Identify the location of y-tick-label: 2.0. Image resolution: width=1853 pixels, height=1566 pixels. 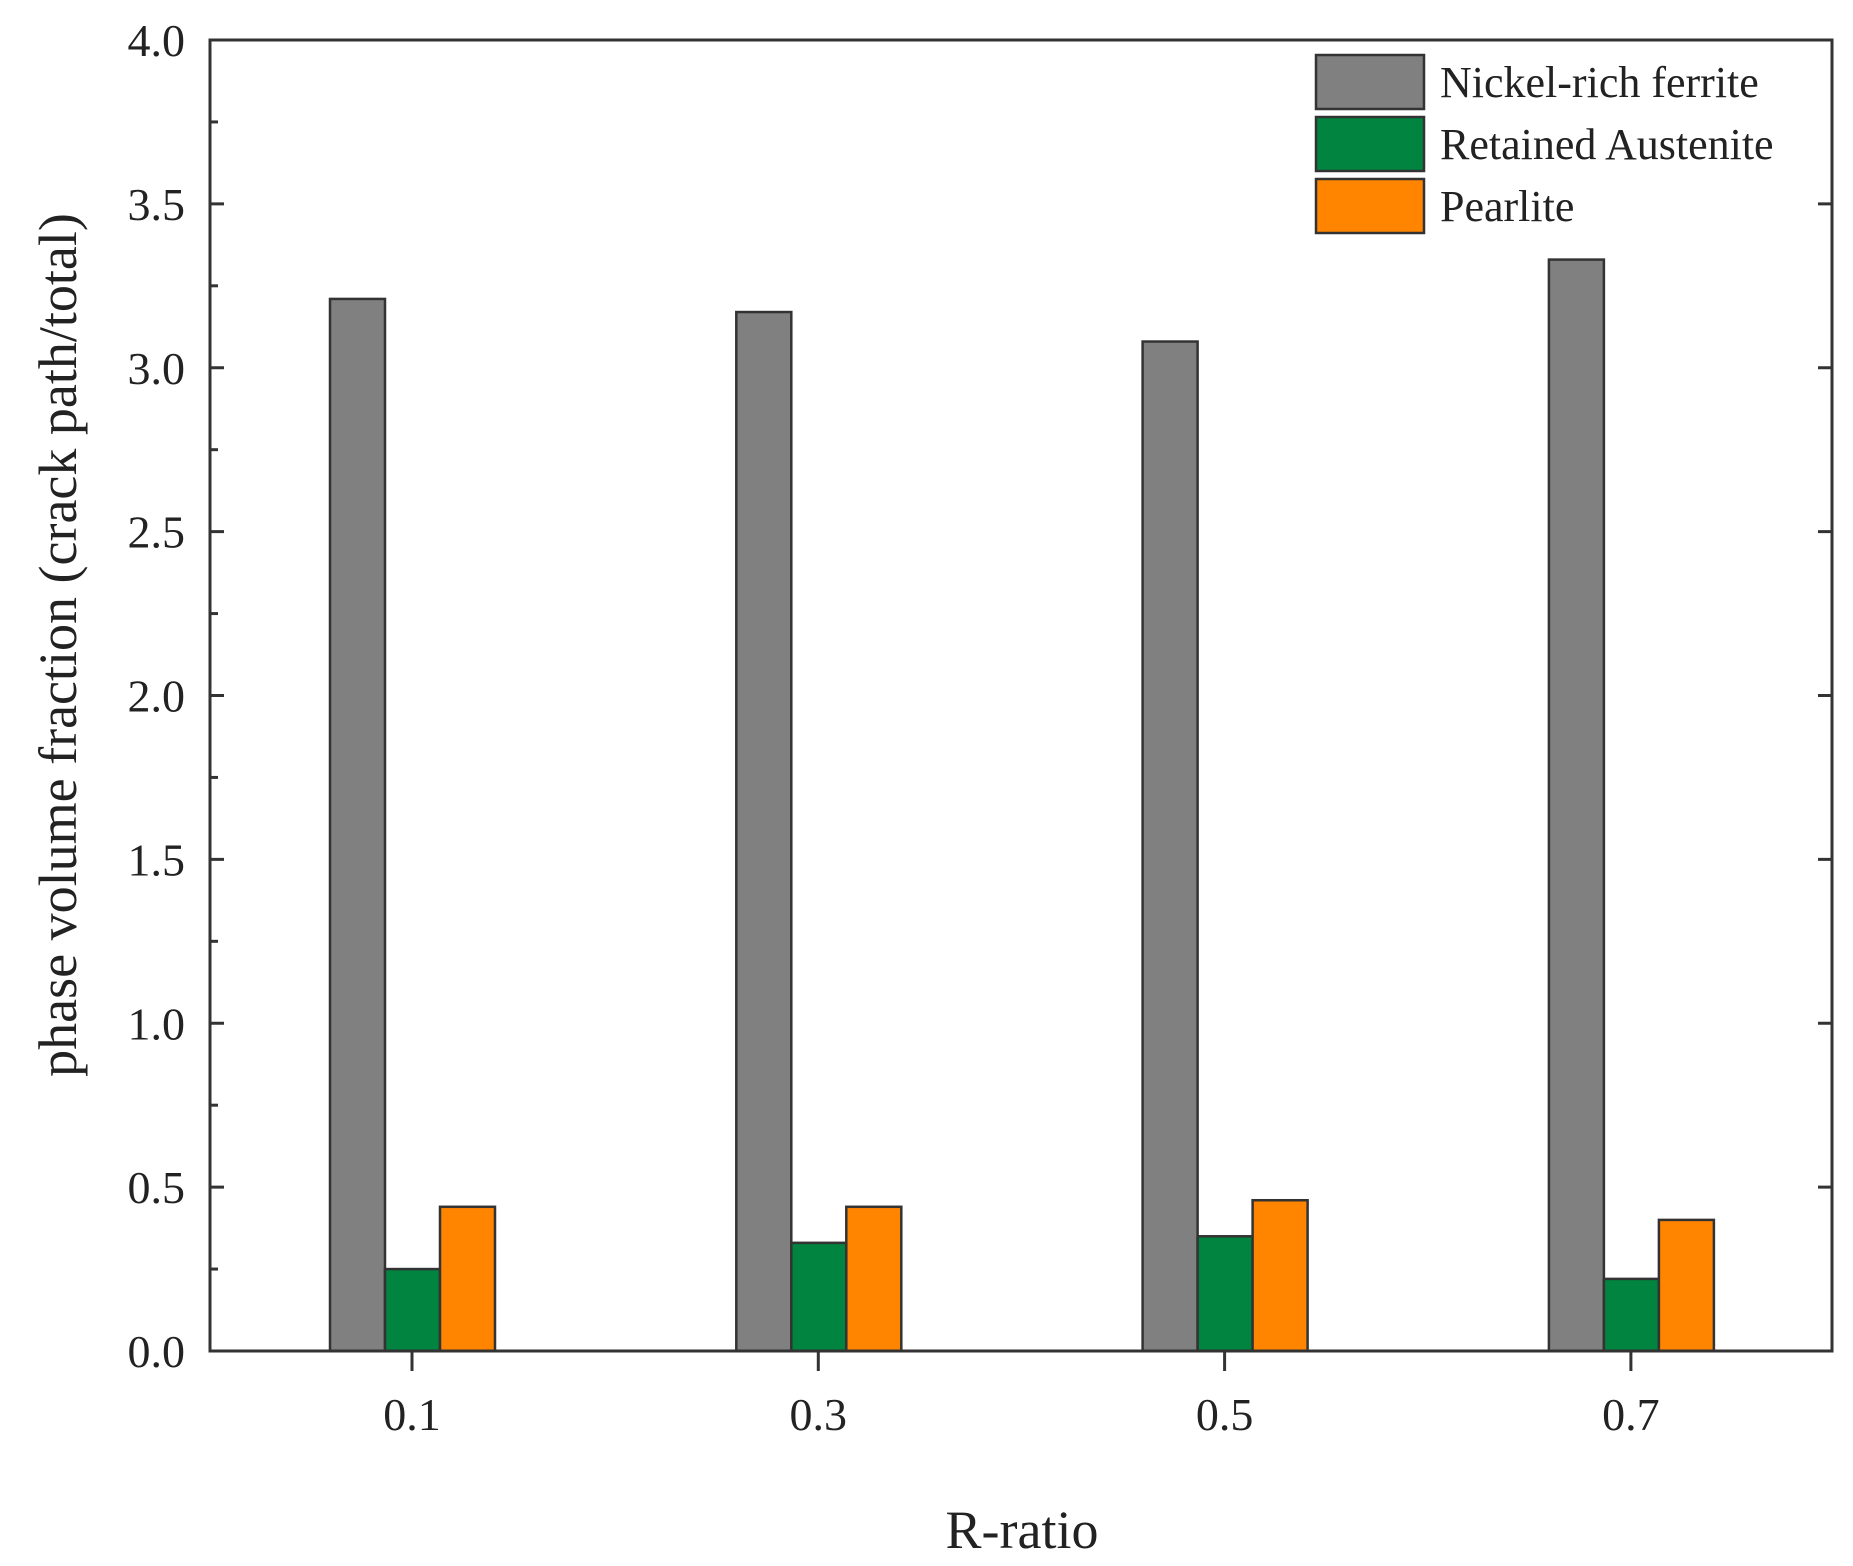
(157, 696).